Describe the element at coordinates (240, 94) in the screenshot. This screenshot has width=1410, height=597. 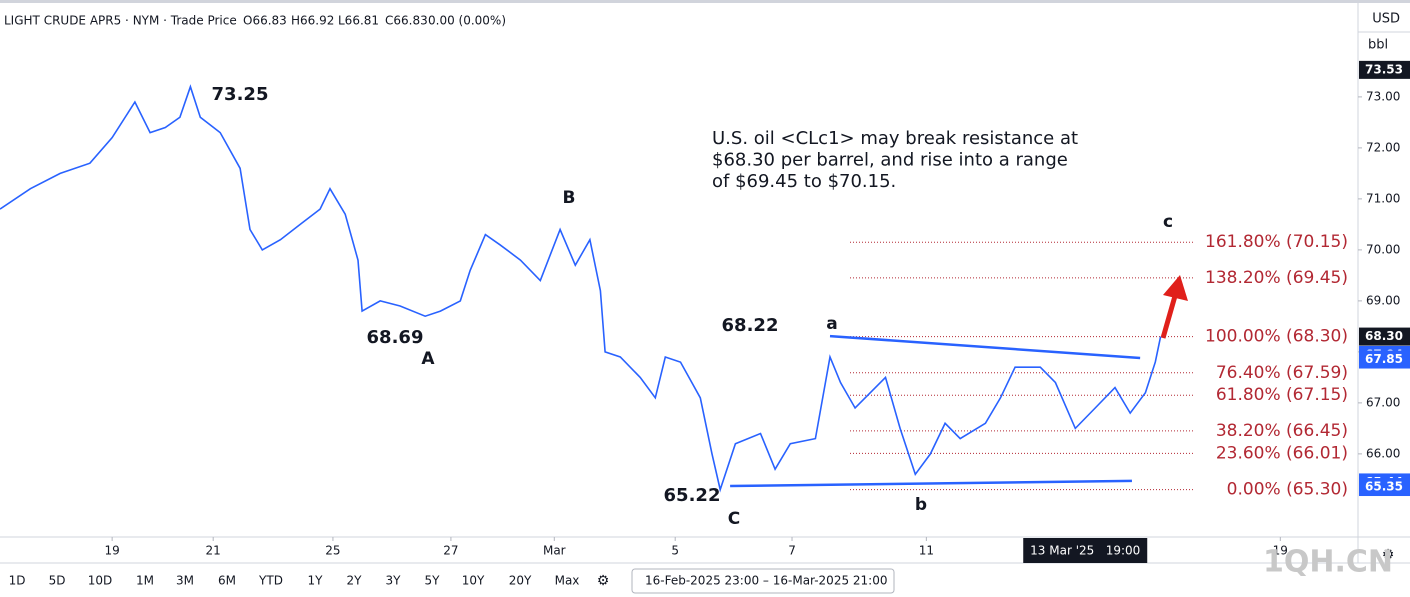
I see `wave-annotation: 73.25` at that location.